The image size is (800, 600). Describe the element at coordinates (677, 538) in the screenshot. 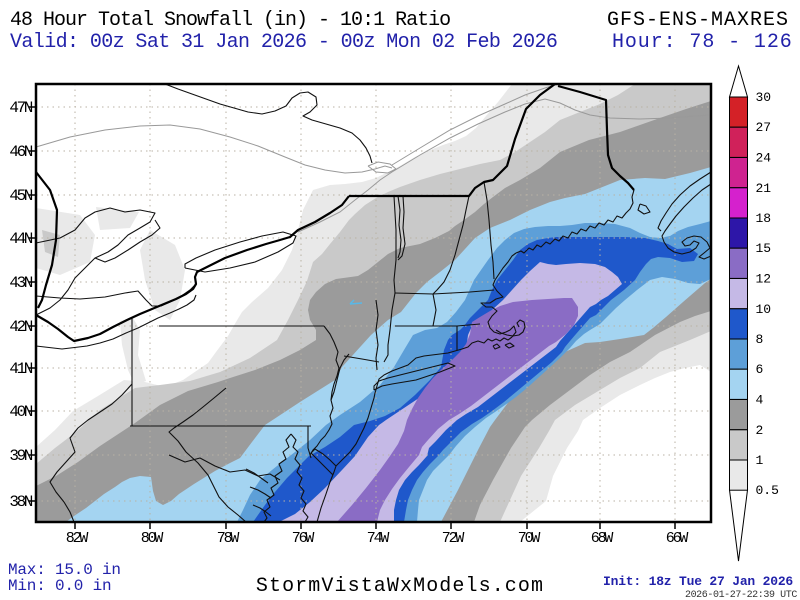

I see `svg-text: 66W` at that location.